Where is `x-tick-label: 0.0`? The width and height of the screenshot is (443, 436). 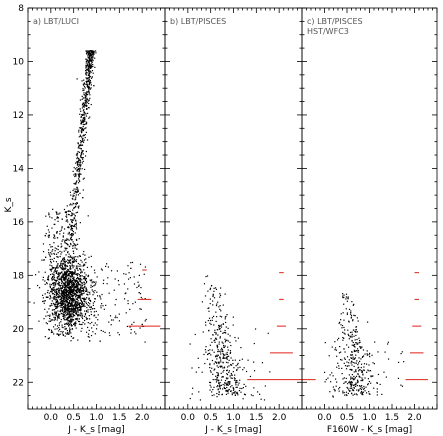
x-tick-label: 0.0 is located at coordinates (324, 418).